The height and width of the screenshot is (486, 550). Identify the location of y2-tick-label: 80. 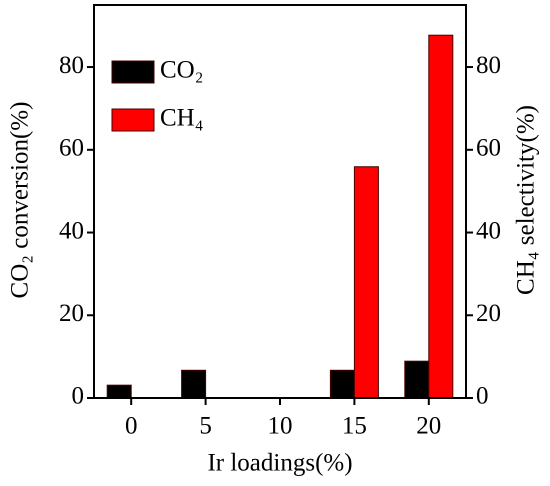
(488, 65).